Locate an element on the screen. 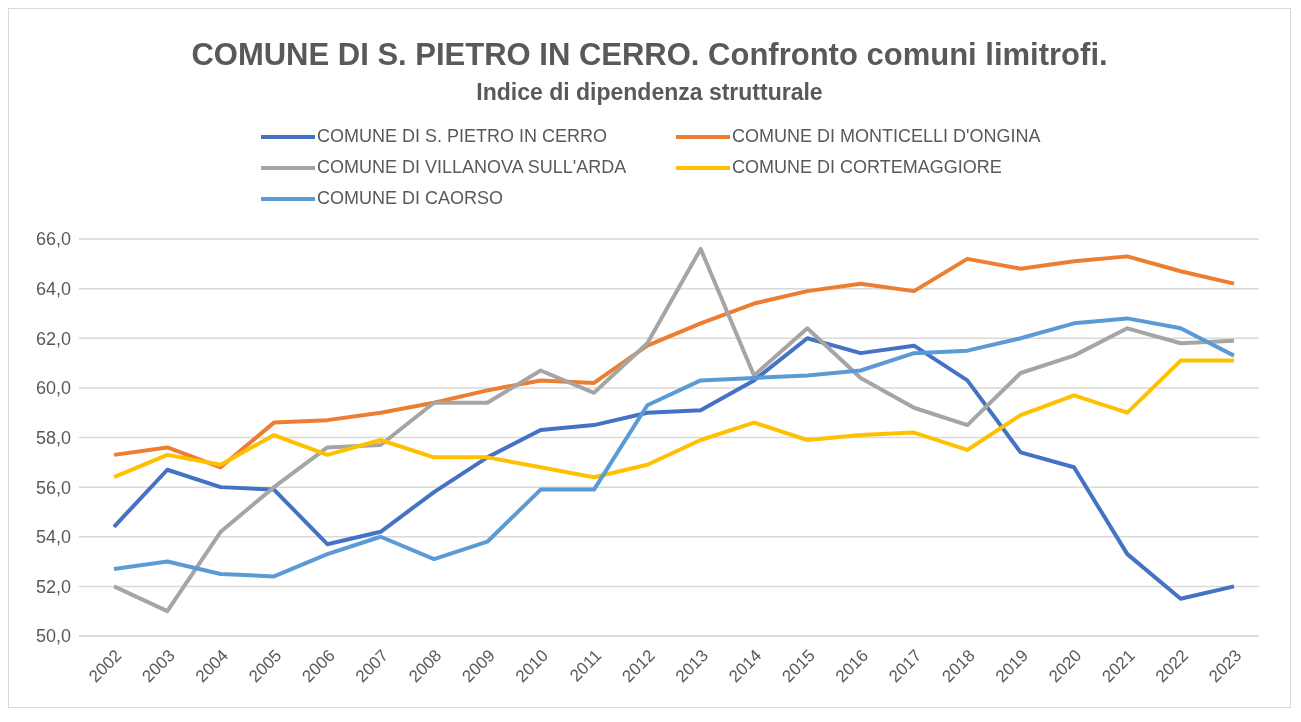  y-tick-label: 52,0 is located at coordinates (53, 586).